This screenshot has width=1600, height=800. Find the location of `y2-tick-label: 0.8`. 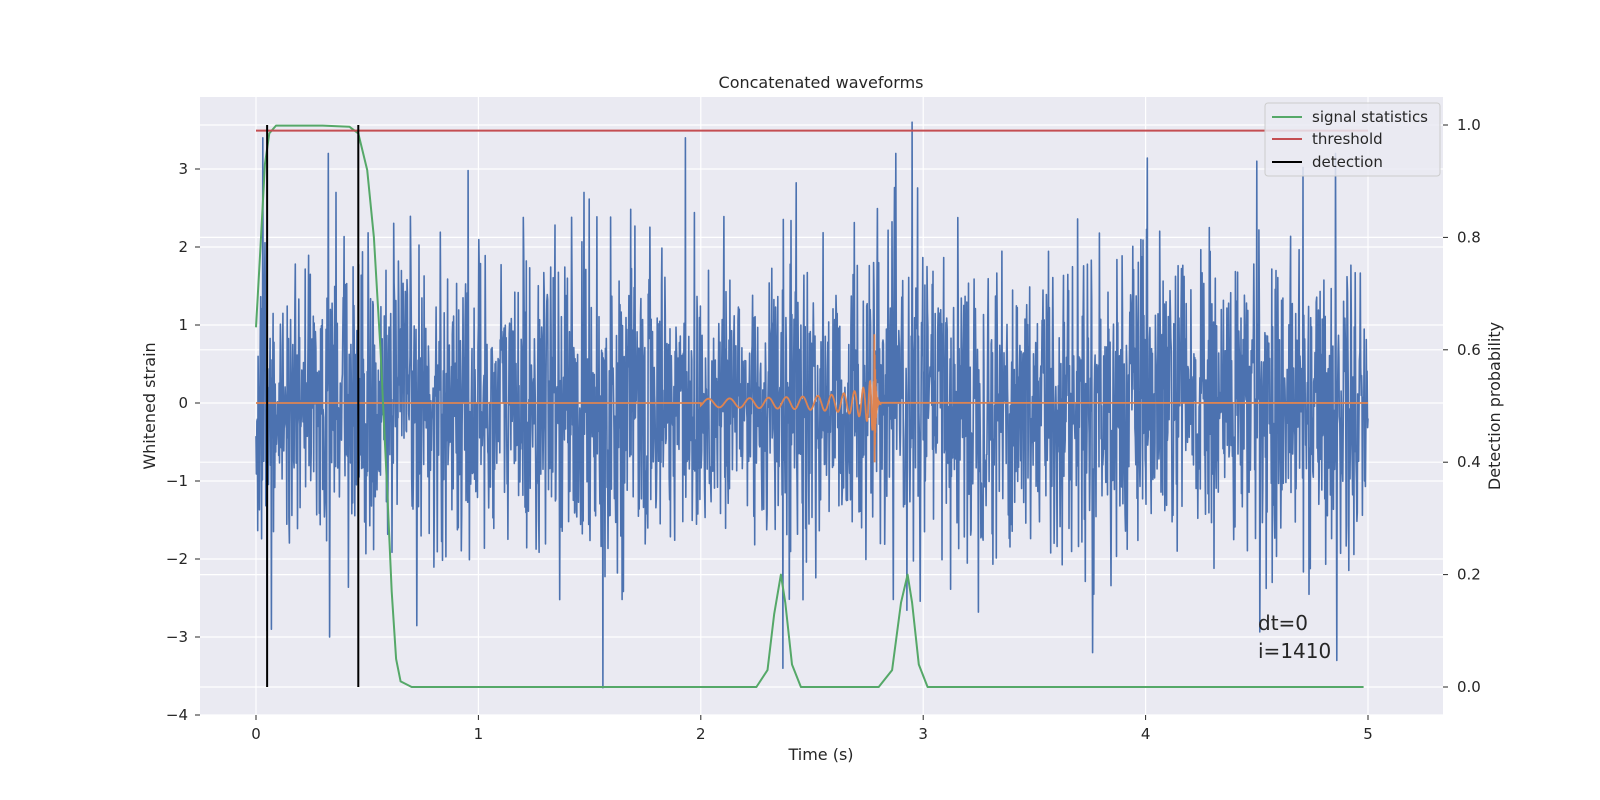

y2-tick-label: 0.8 is located at coordinates (1469, 237).